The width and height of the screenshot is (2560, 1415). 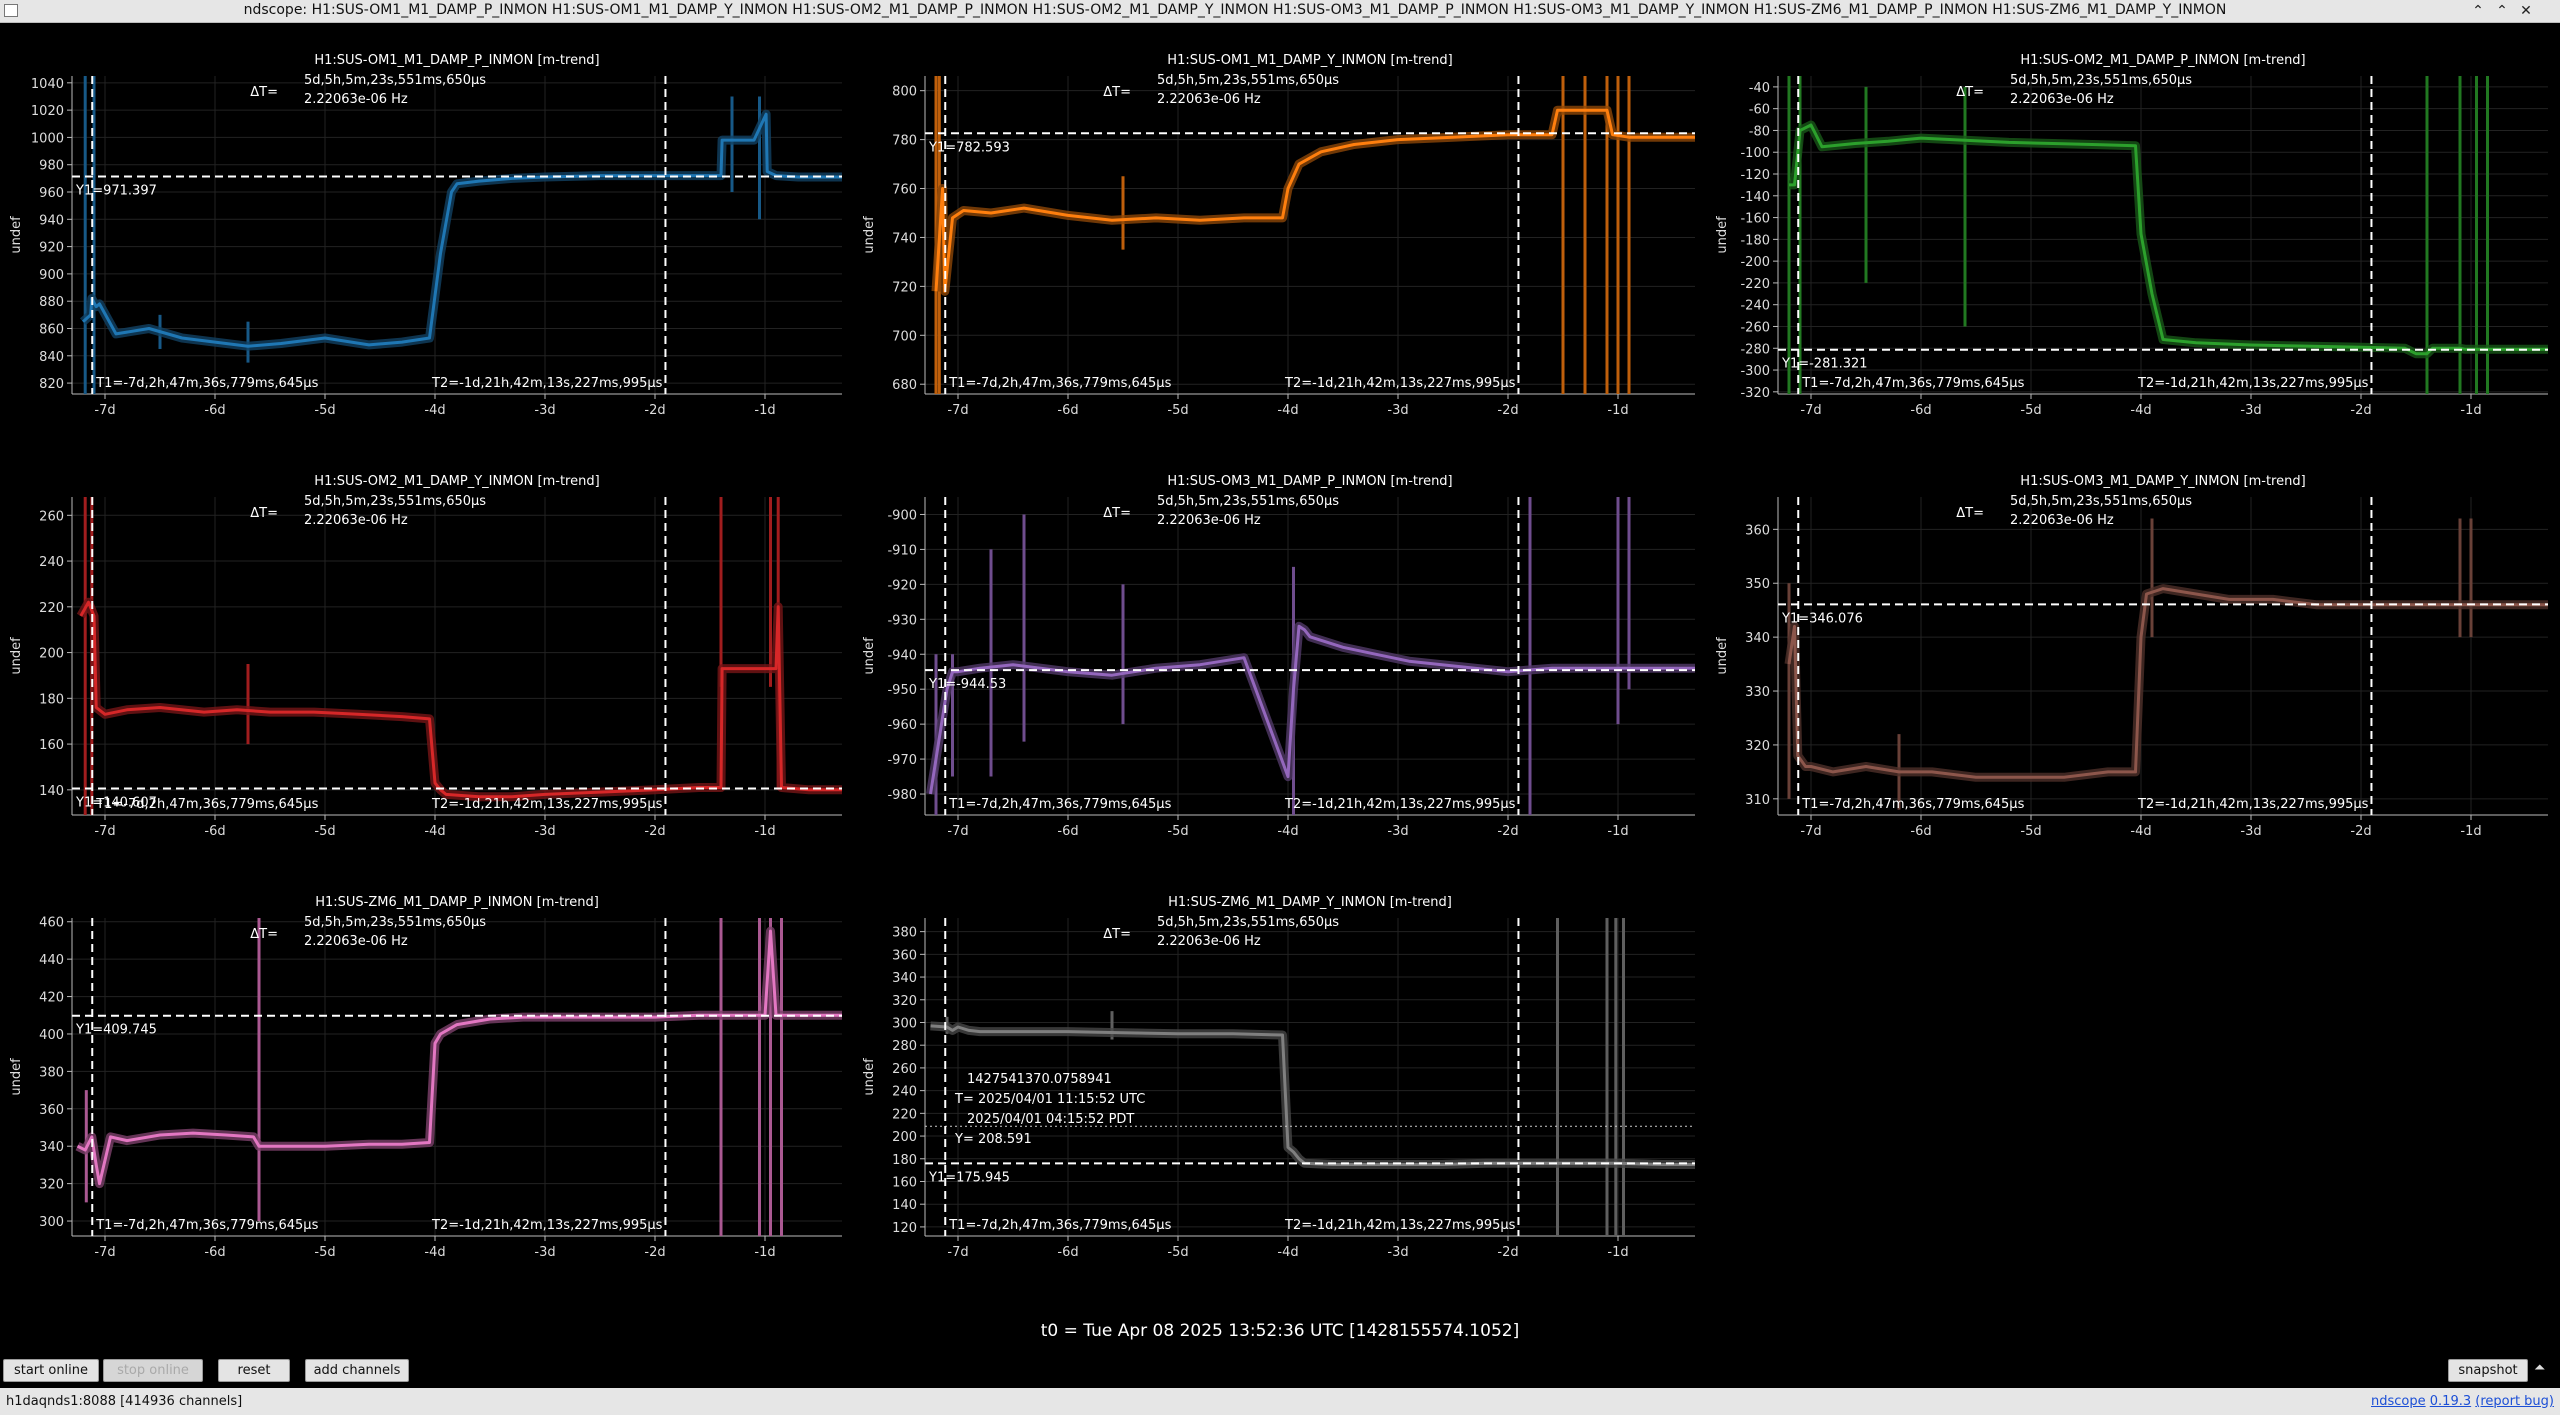 What do you see at coordinates (153, 1370) in the screenshot?
I see `stop-online-button: stop online` at bounding box center [153, 1370].